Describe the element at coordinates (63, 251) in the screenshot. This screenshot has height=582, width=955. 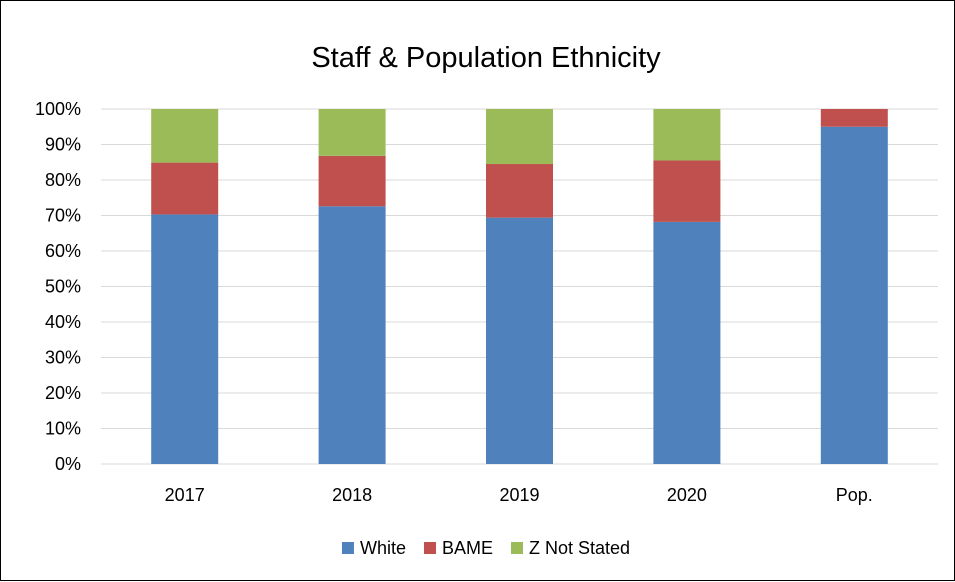
I see `y-tick-label: 60%` at that location.